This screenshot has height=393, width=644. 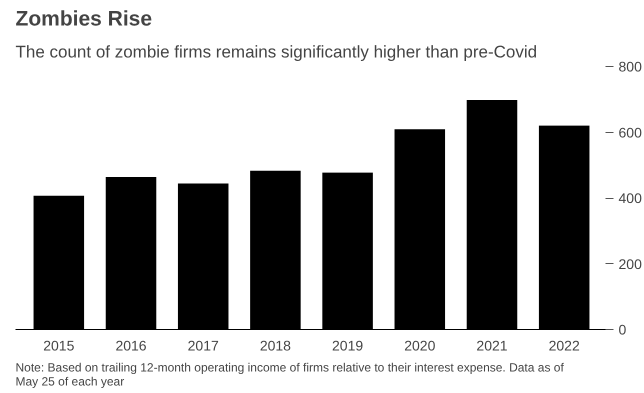 What do you see at coordinates (622, 330) in the screenshot?
I see `y-tick-label: 0` at bounding box center [622, 330].